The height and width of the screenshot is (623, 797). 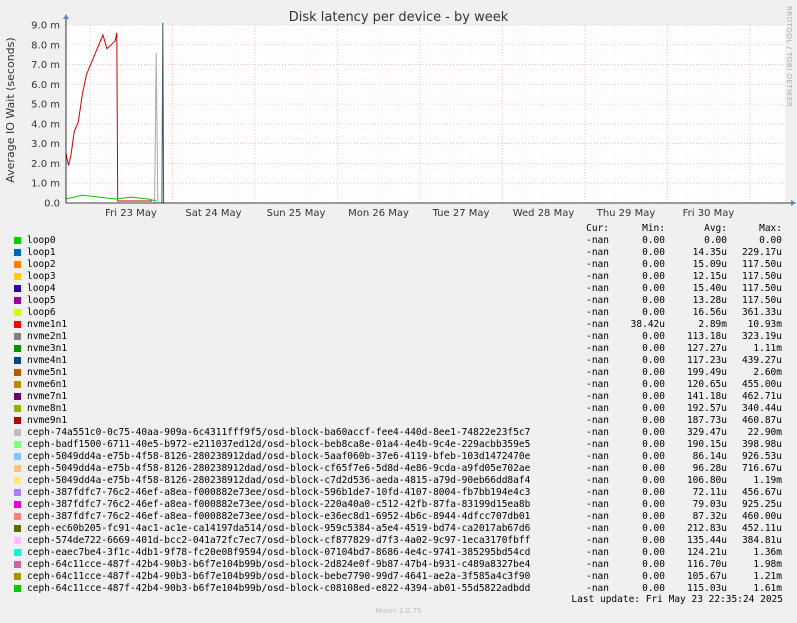 I want to click on legend-value-avg: 113.18u, so click(x=706, y=336).